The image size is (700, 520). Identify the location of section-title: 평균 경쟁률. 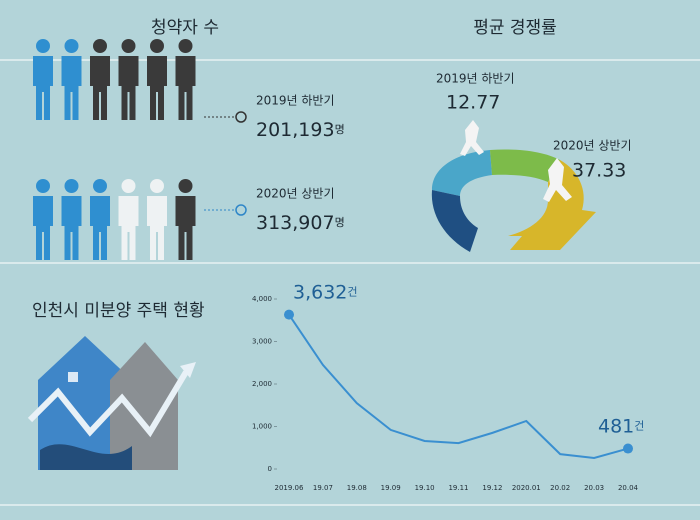
(515, 28).